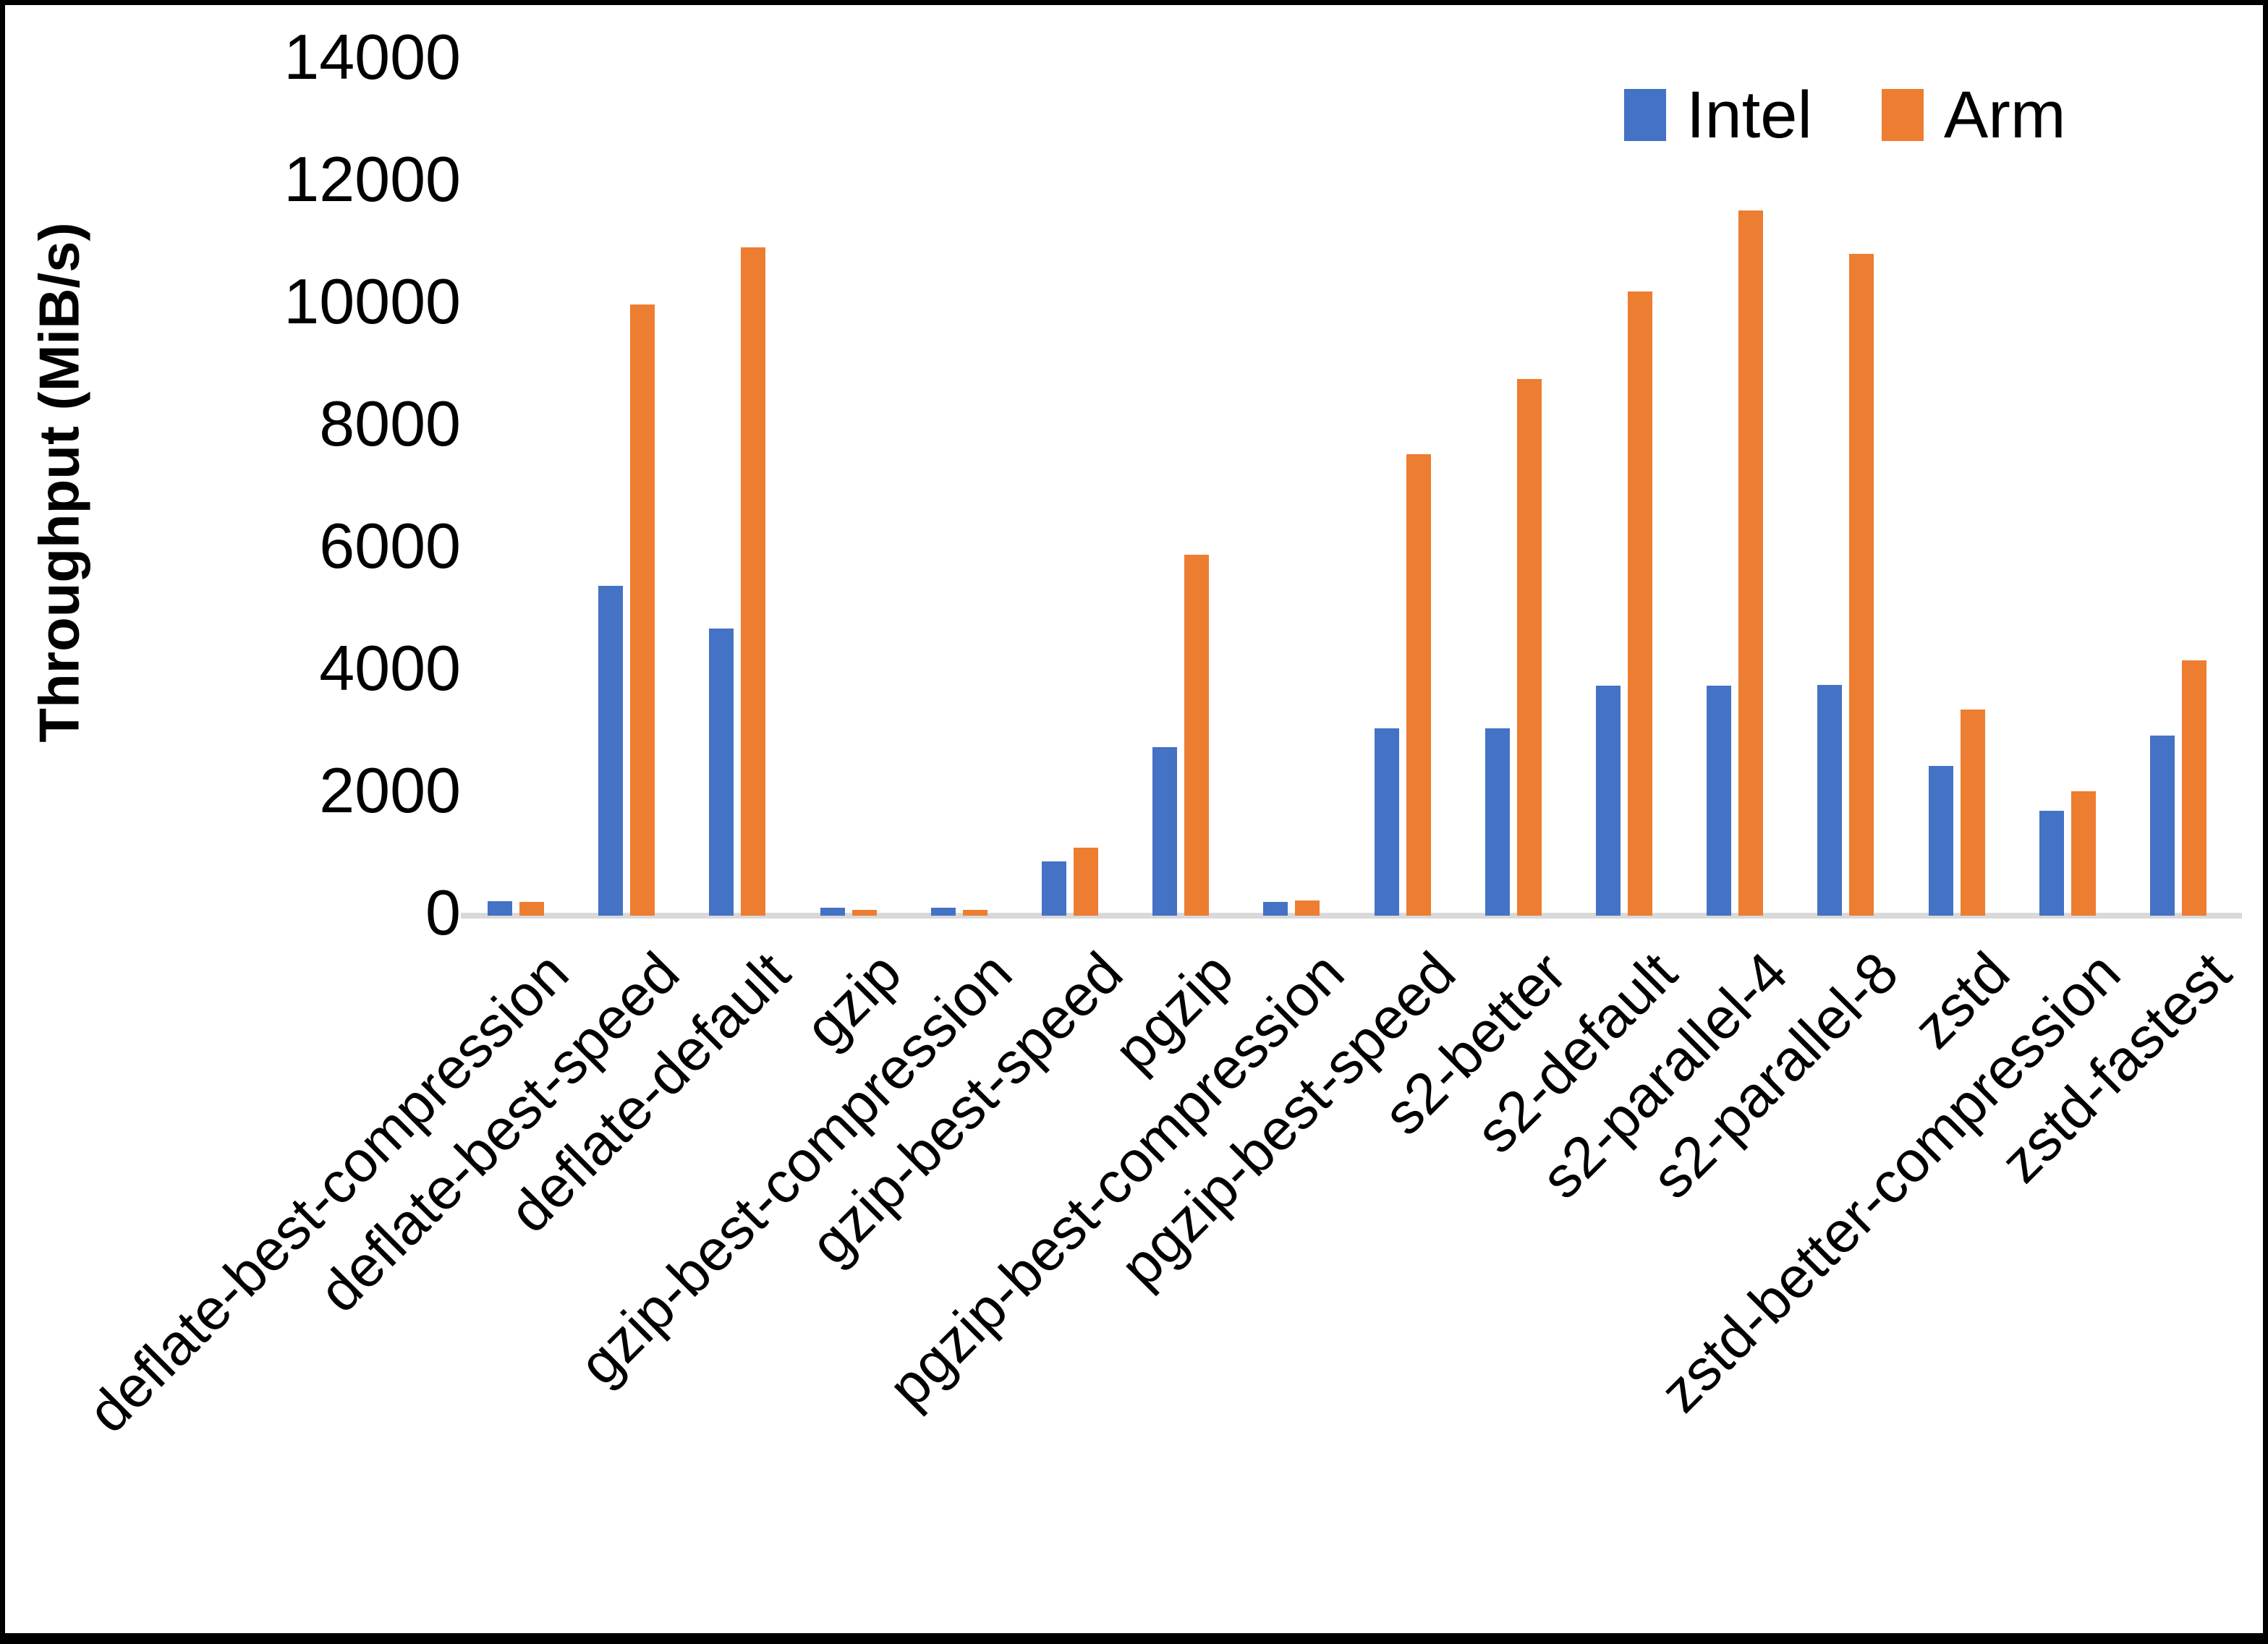  Describe the element at coordinates (1940, 841) in the screenshot. I see `bar-intel-zstd` at that location.